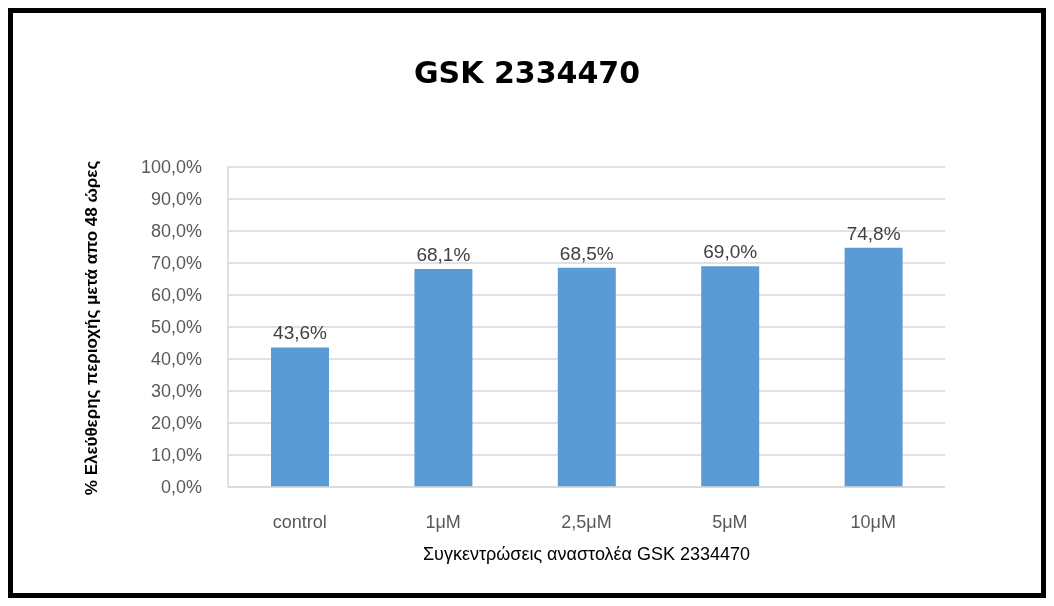 The height and width of the screenshot is (606, 1054). What do you see at coordinates (526, 72) in the screenshot?
I see `chart-title: GSK 2334470` at bounding box center [526, 72].